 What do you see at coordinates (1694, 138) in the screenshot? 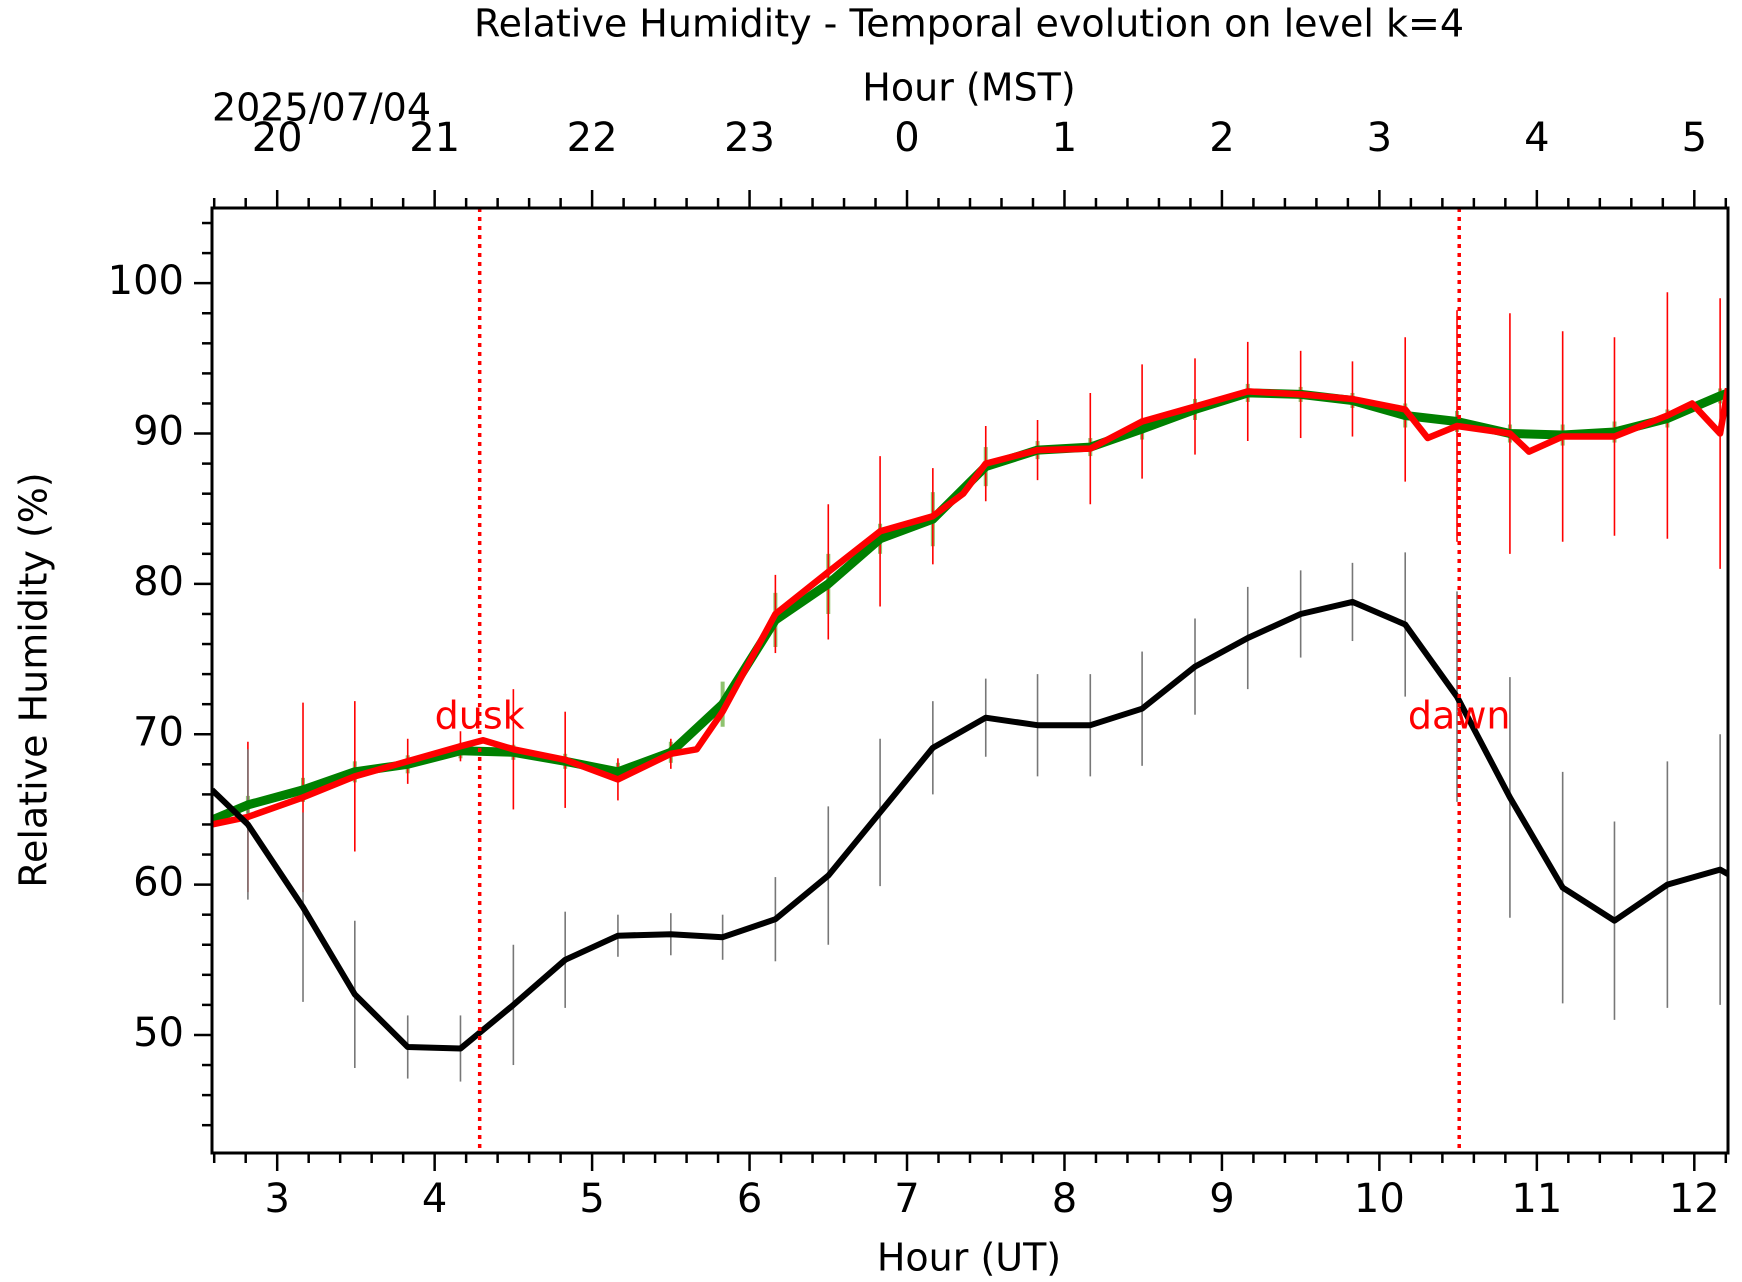
I see `x2-tick-label: 5` at bounding box center [1694, 138].